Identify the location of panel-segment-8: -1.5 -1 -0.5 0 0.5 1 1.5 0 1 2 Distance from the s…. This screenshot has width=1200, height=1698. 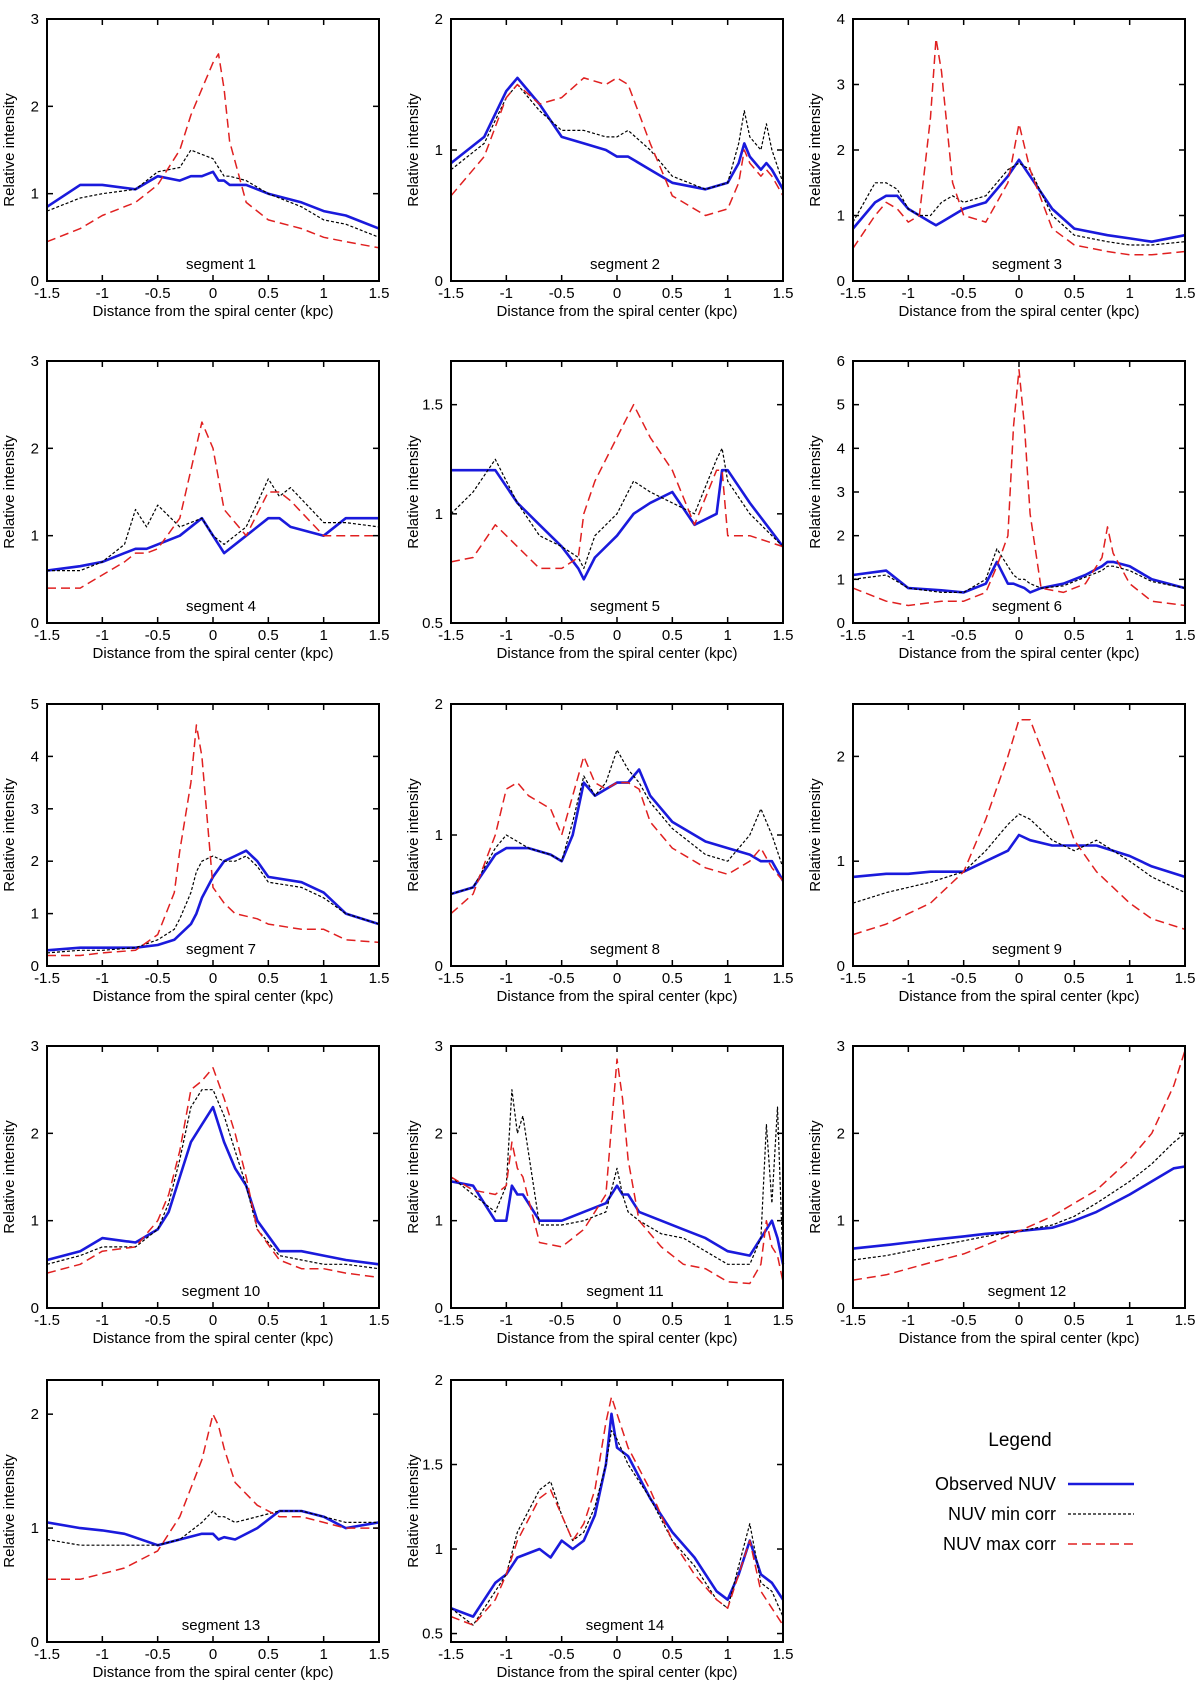
(599, 850).